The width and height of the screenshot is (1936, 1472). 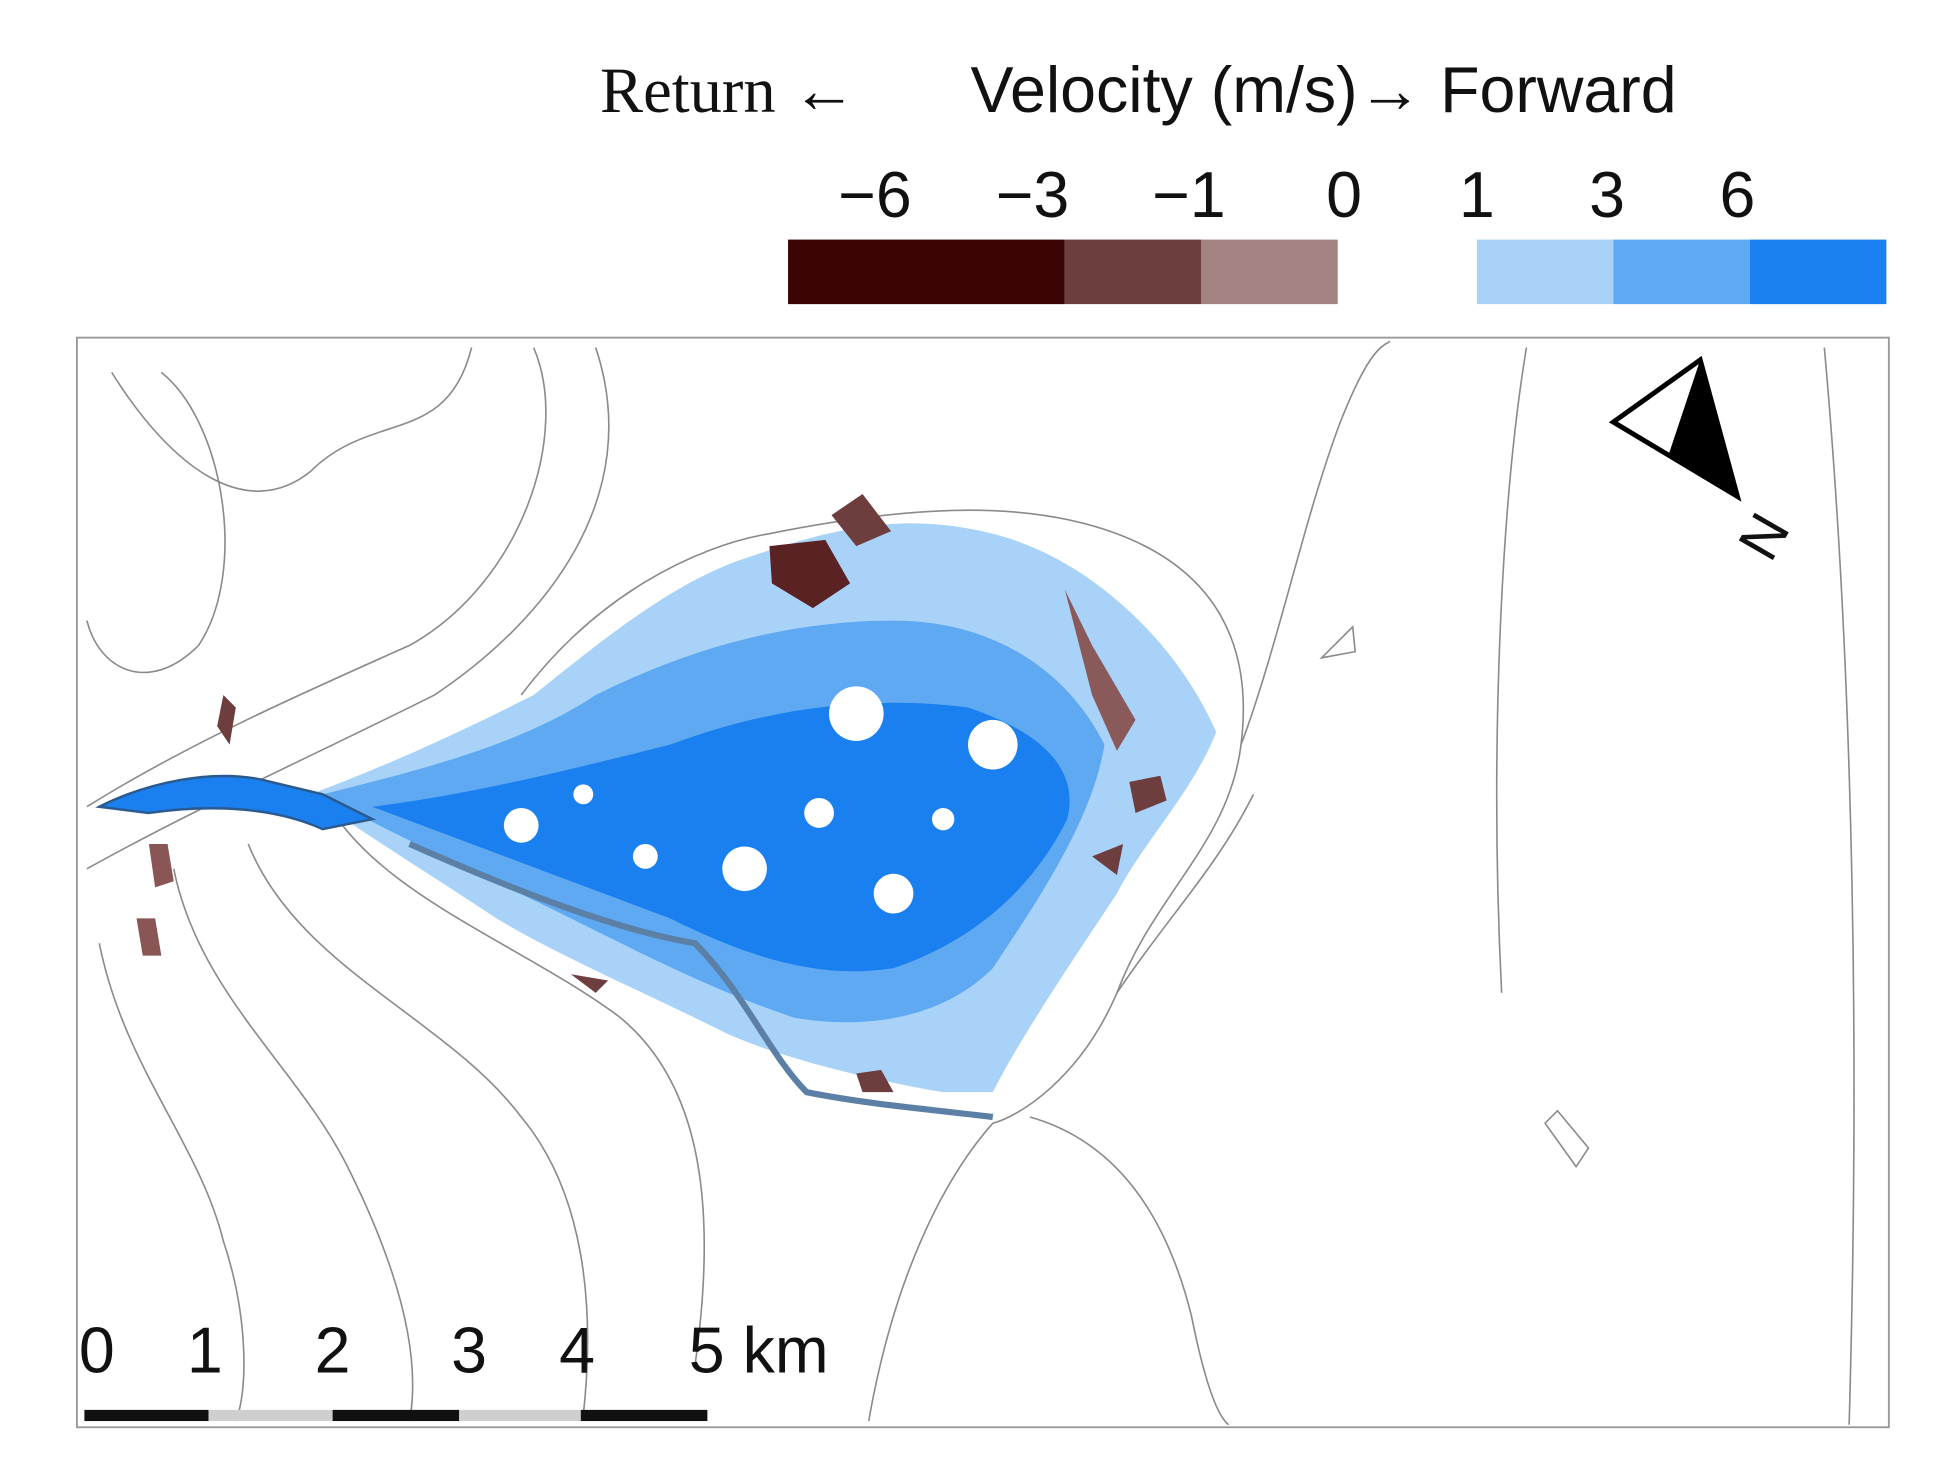 What do you see at coordinates (577, 1351) in the screenshot?
I see `scale-label: 4` at bounding box center [577, 1351].